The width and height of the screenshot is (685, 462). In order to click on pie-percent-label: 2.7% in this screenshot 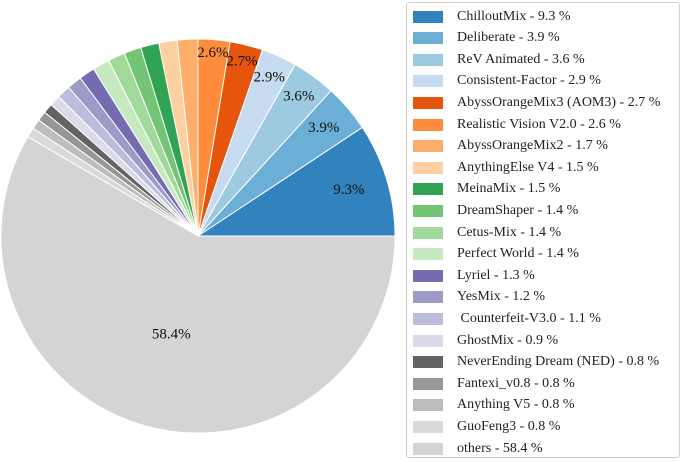, I will do `click(241, 62)`.